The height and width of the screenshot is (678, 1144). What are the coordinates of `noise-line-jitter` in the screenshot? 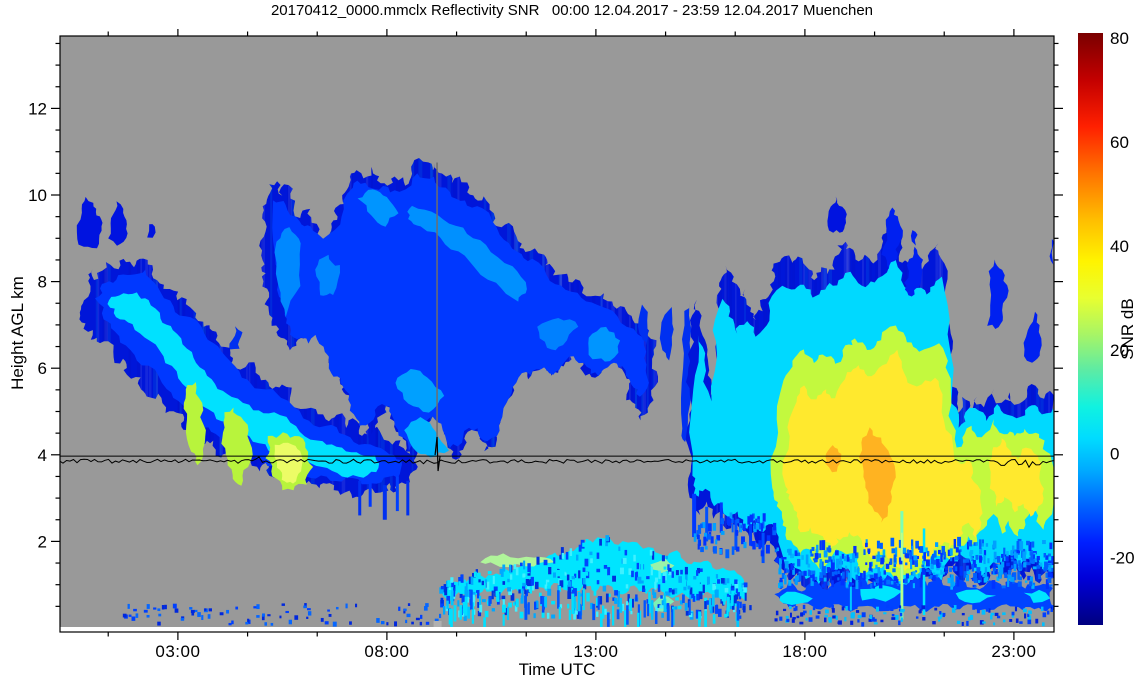 It's located at (557, 462).